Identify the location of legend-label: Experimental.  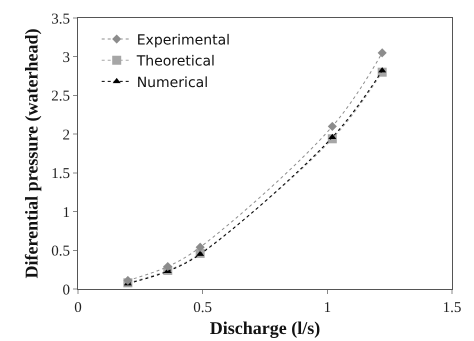
(183, 40).